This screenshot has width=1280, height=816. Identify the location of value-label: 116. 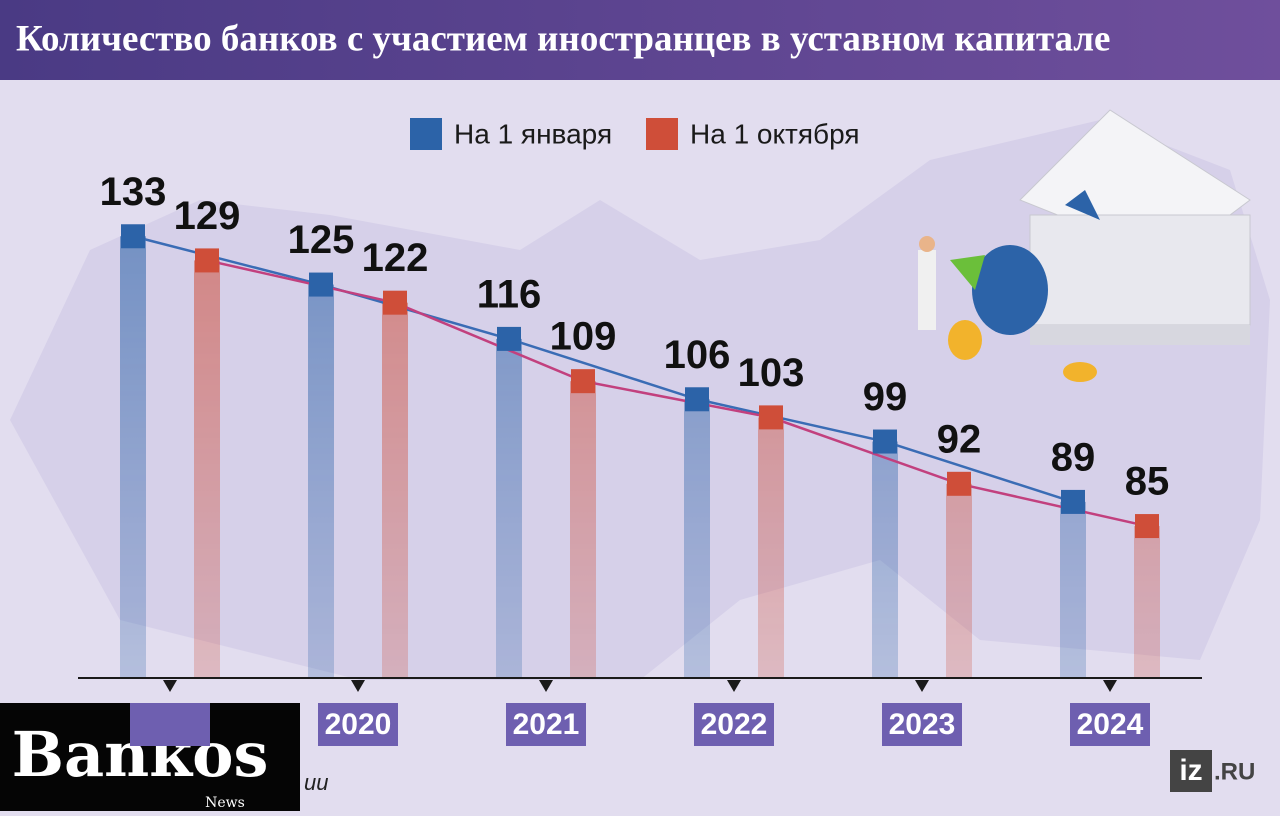
(509, 294).